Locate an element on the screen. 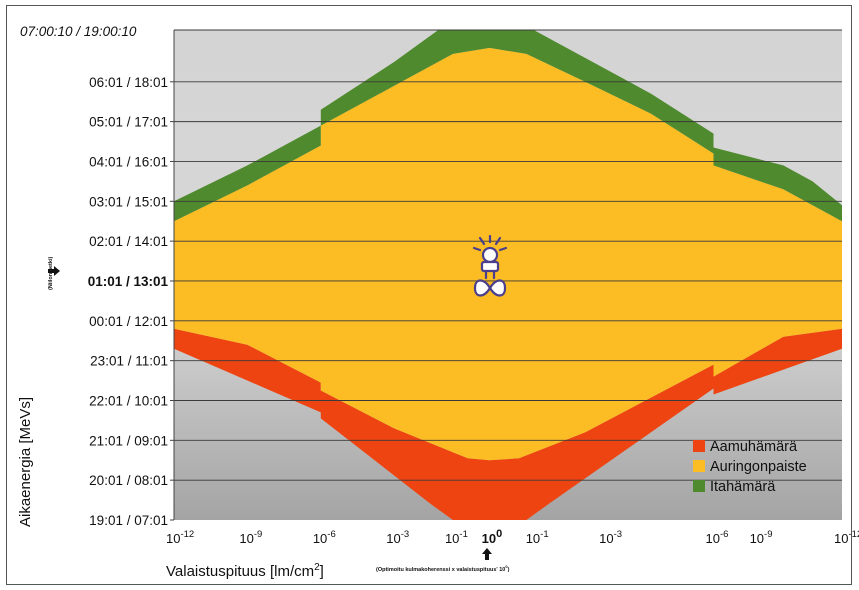  y-highlight-arrow-icon is located at coordinates (54, 271).